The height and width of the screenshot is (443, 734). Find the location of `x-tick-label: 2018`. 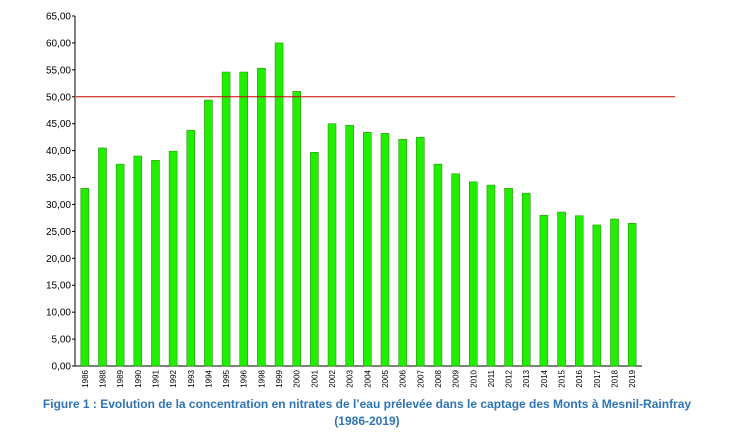

x-tick-label: 2018 is located at coordinates (615, 378).